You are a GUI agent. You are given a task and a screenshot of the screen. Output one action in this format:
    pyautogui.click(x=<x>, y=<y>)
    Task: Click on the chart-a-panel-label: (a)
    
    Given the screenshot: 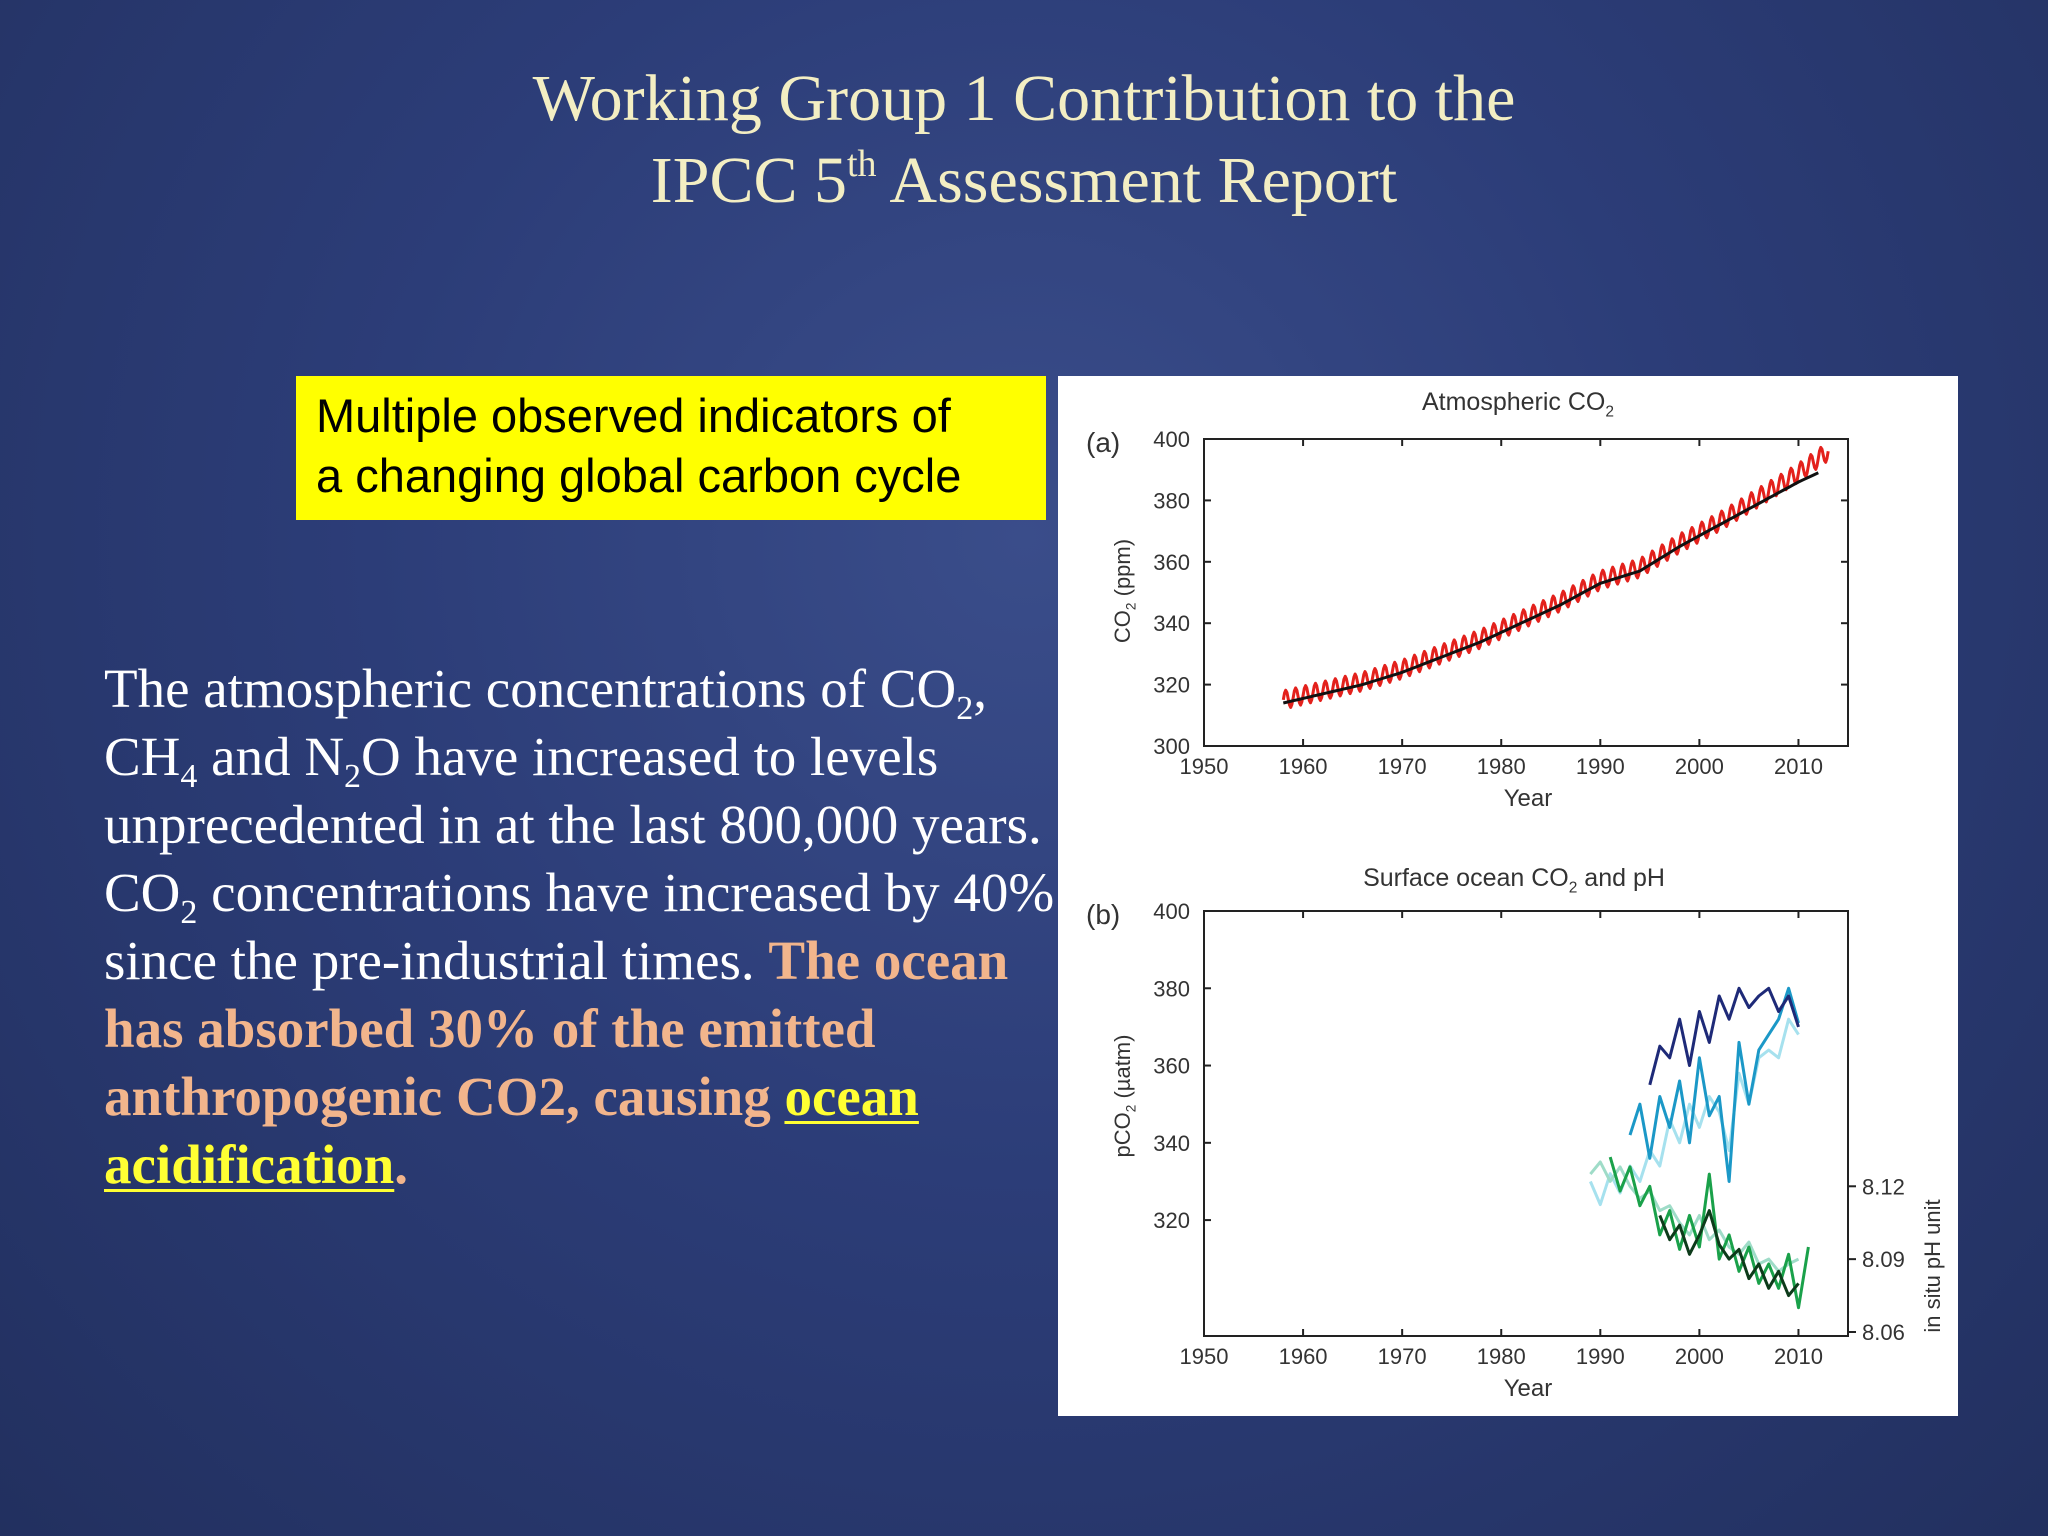 What is the action you would take?
    pyautogui.click(x=1103, y=442)
    